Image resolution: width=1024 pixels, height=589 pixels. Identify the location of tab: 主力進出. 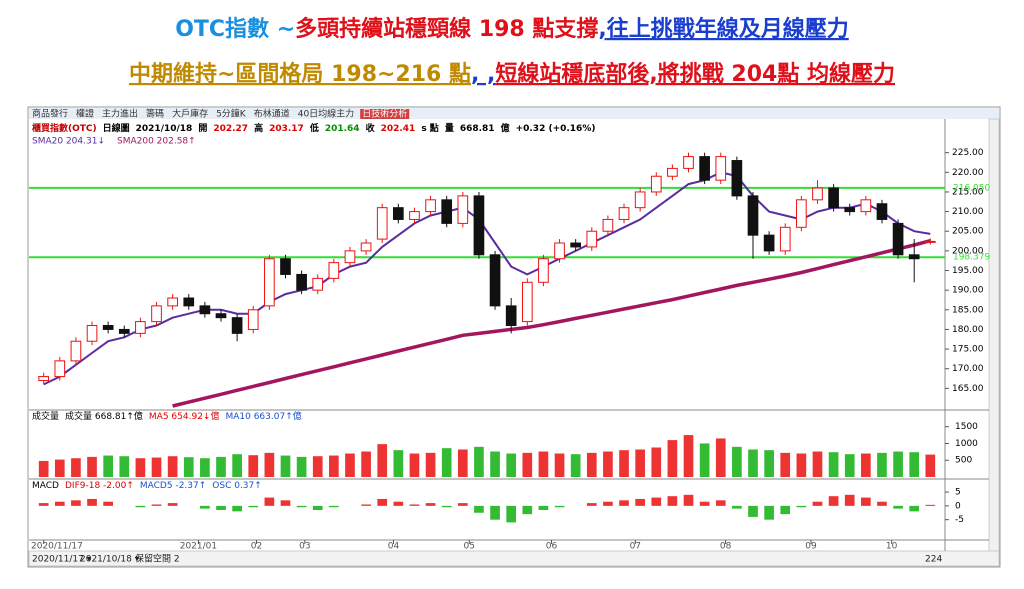
(120, 114).